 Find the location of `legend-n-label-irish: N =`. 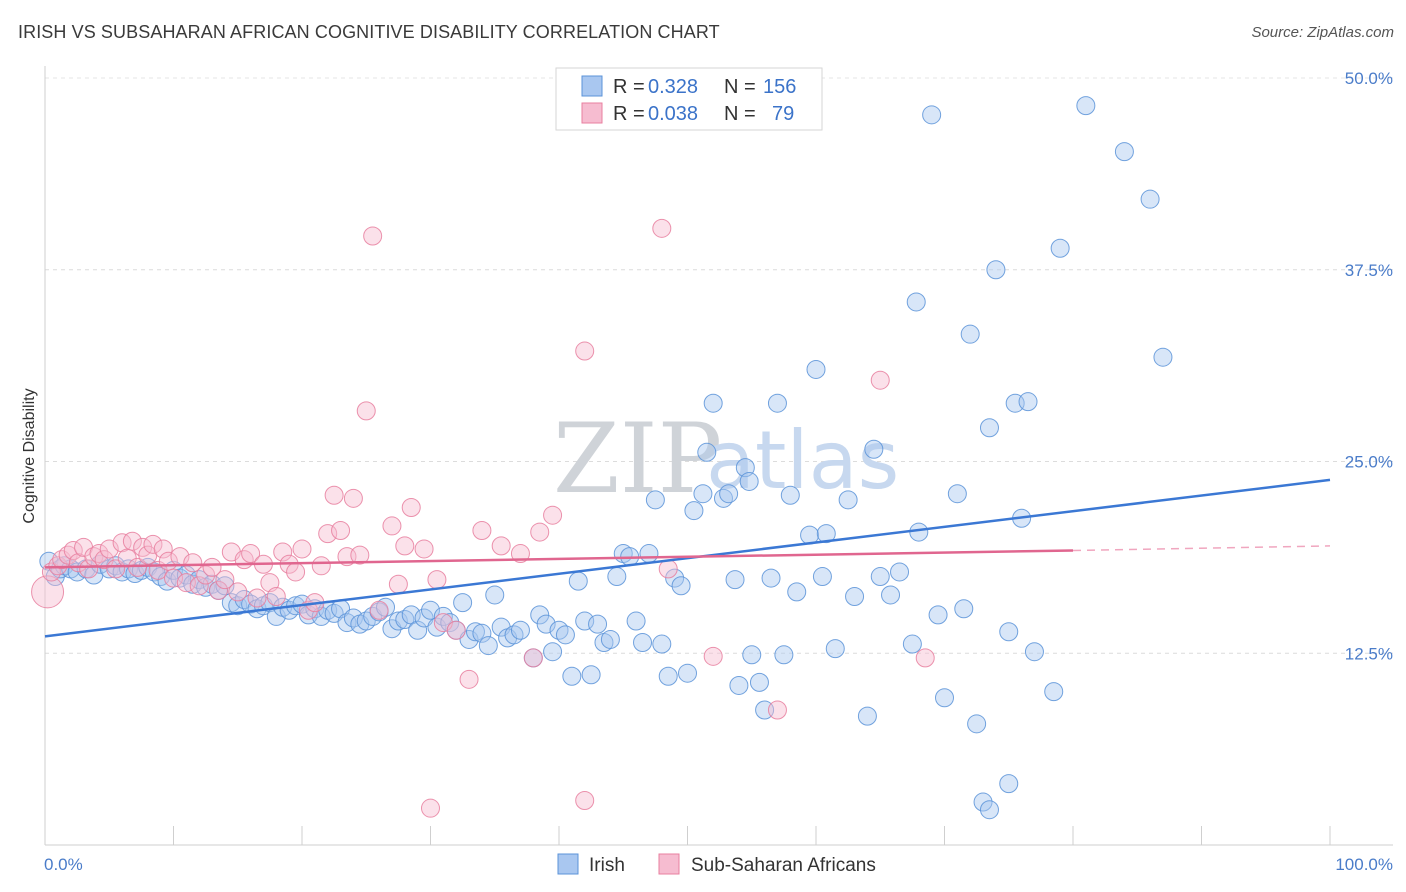

legend-n-label-irish: N = is located at coordinates (740, 87).